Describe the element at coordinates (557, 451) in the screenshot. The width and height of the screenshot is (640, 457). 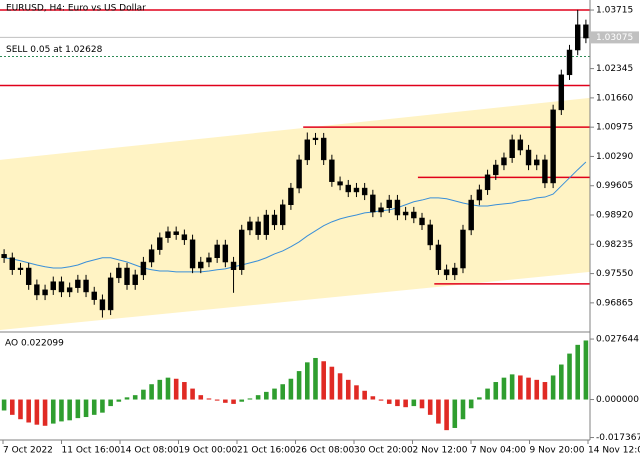
I see `x-tick-label: 9 Nov 20:00` at that location.